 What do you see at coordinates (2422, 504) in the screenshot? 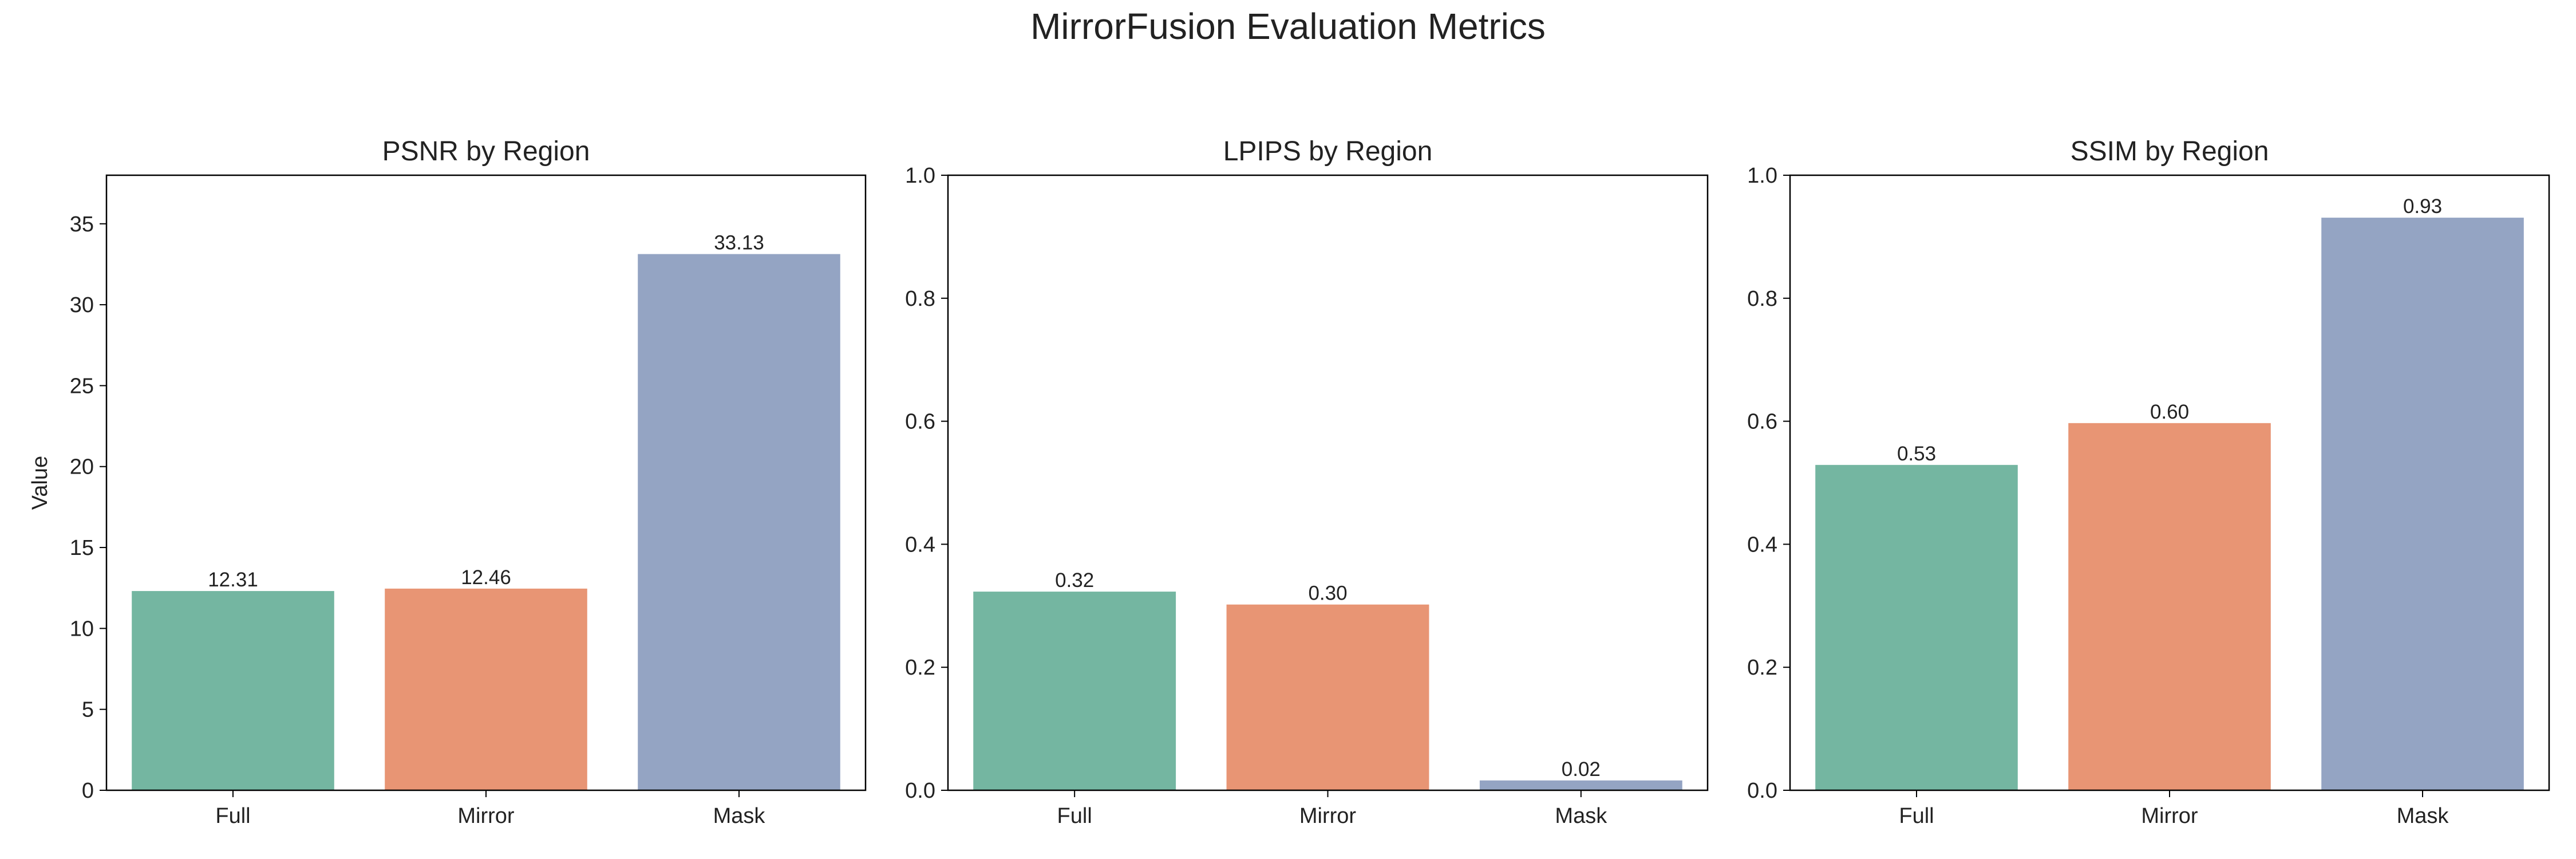
I see `ssim-bar-mask` at bounding box center [2422, 504].